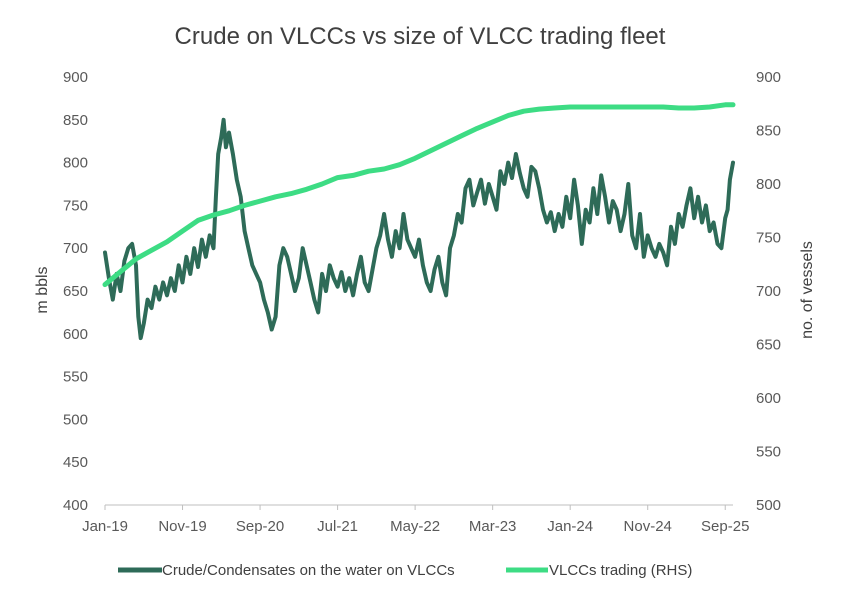 The width and height of the screenshot is (841, 600). I want to click on left-tick-label: 400, so click(75, 505).